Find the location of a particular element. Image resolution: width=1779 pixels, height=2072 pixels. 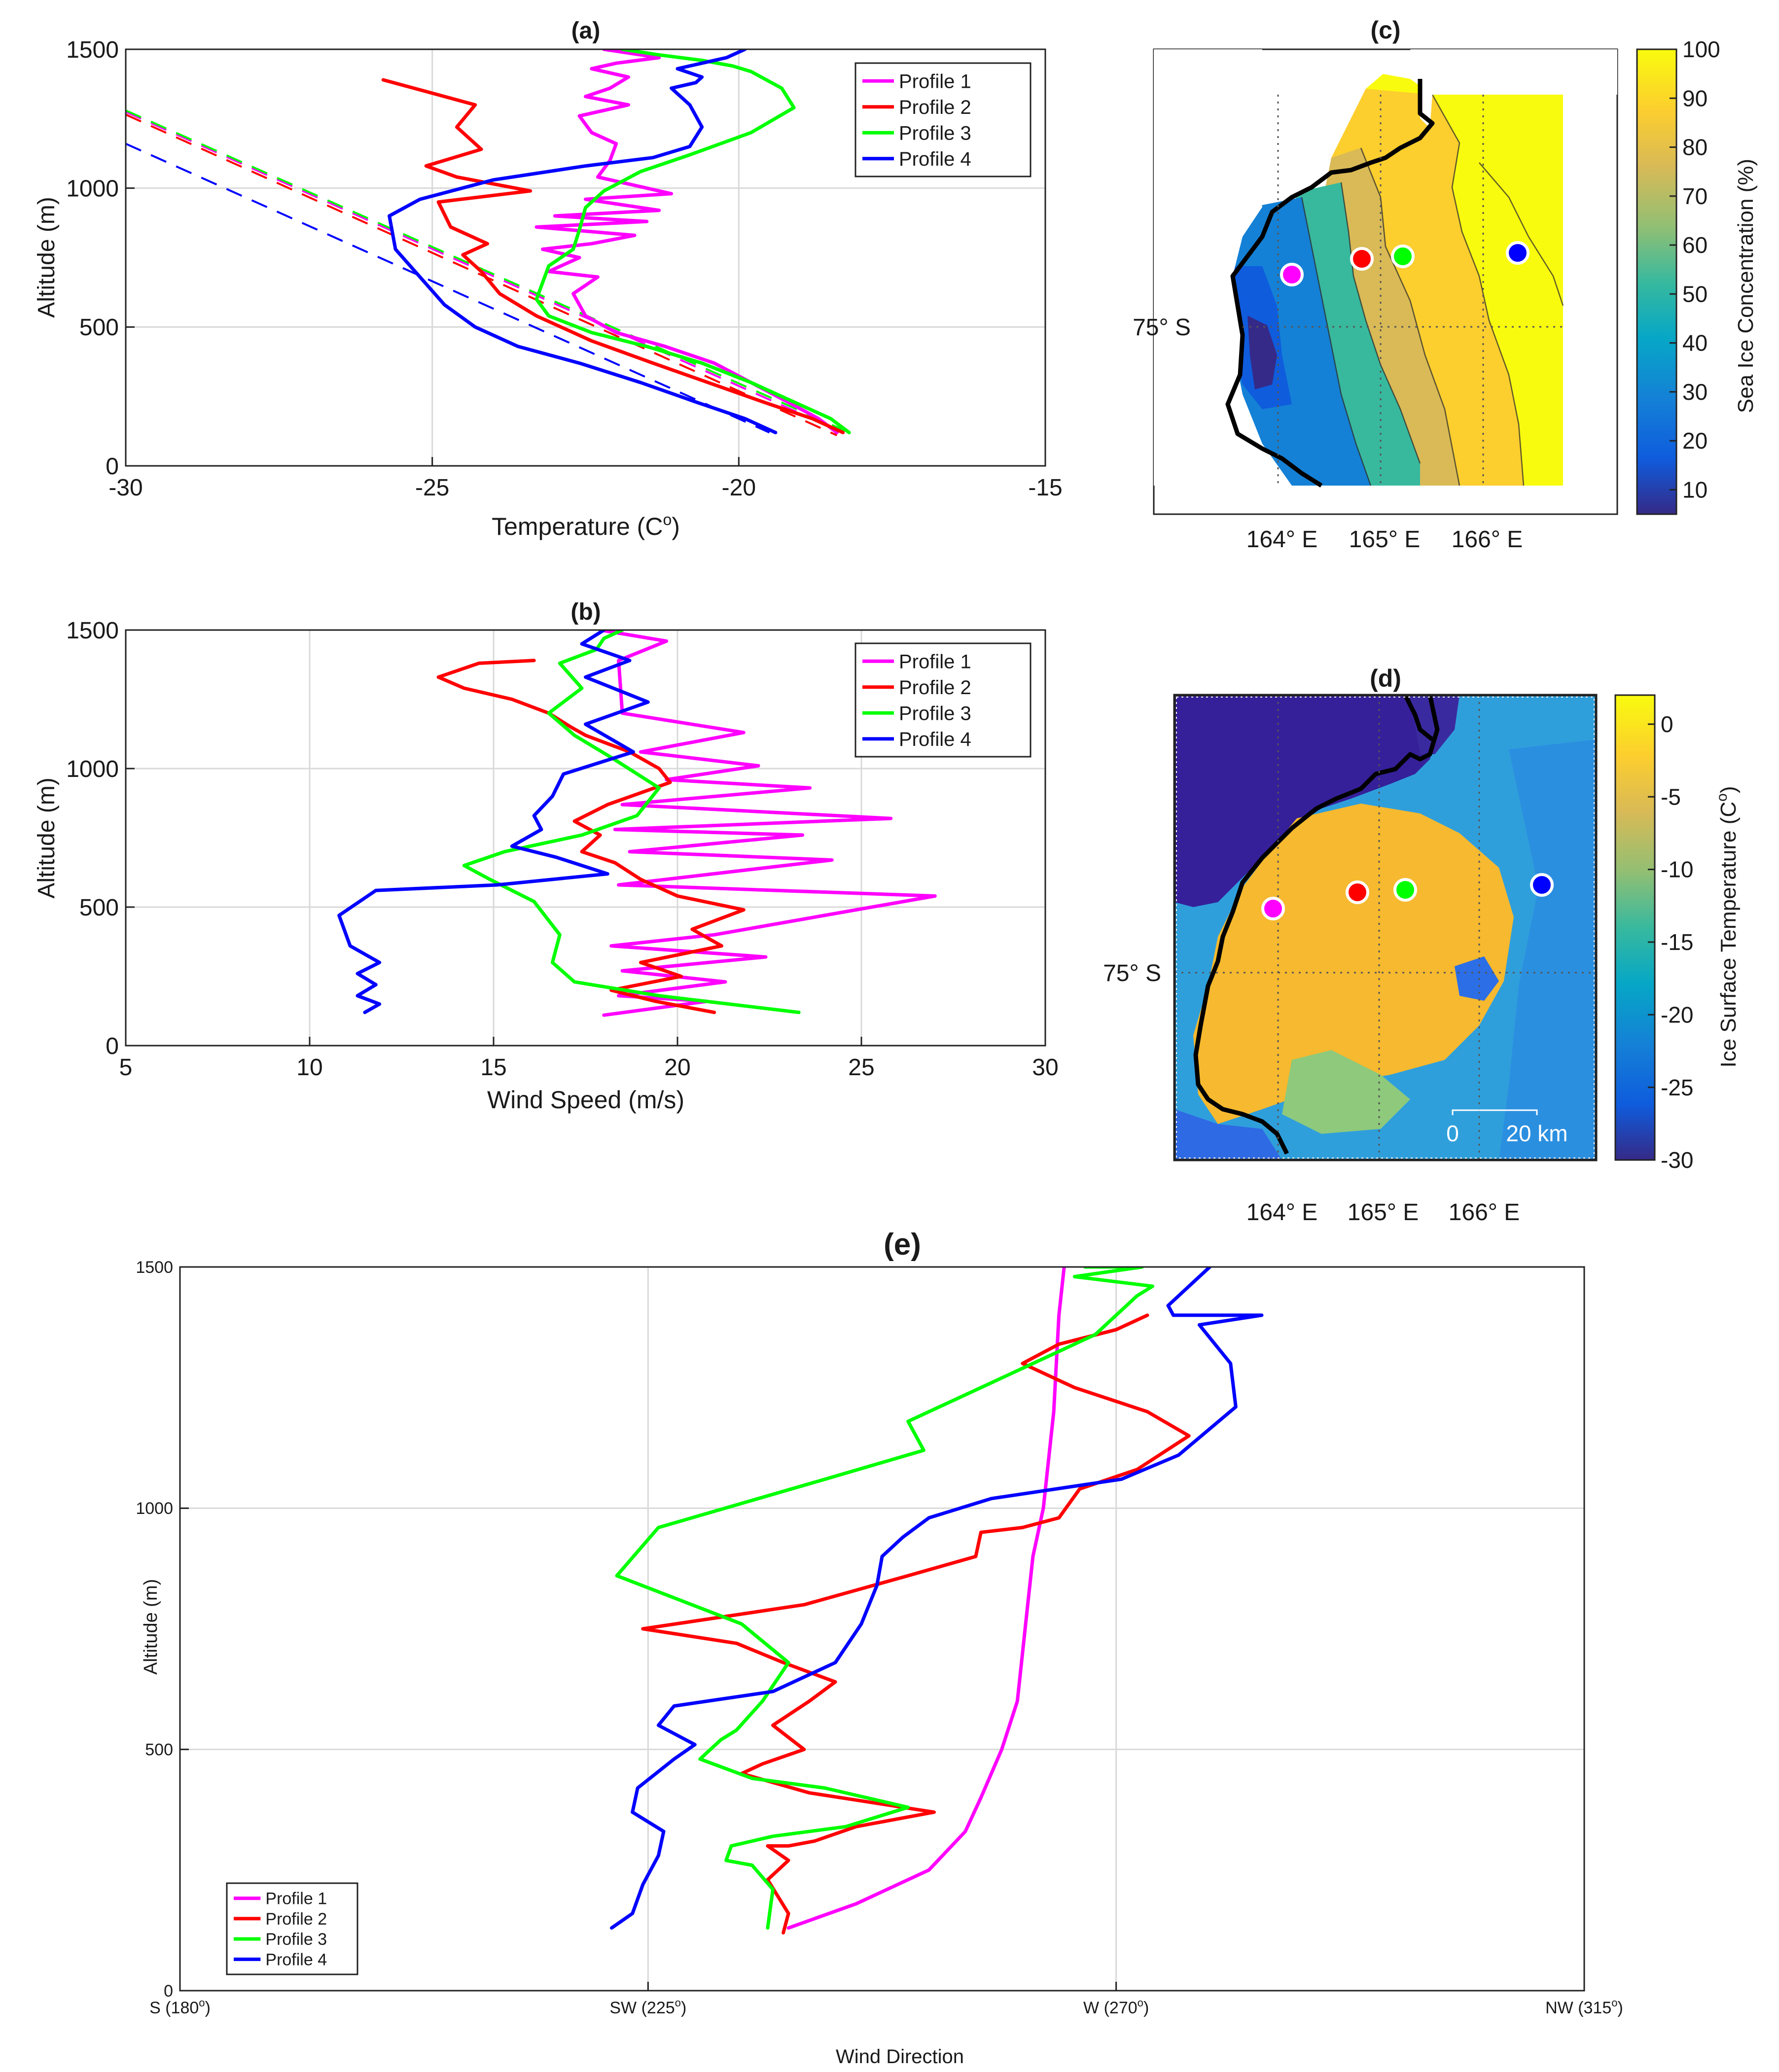

scale-bar-zero: 0 is located at coordinates (1452, 1133).